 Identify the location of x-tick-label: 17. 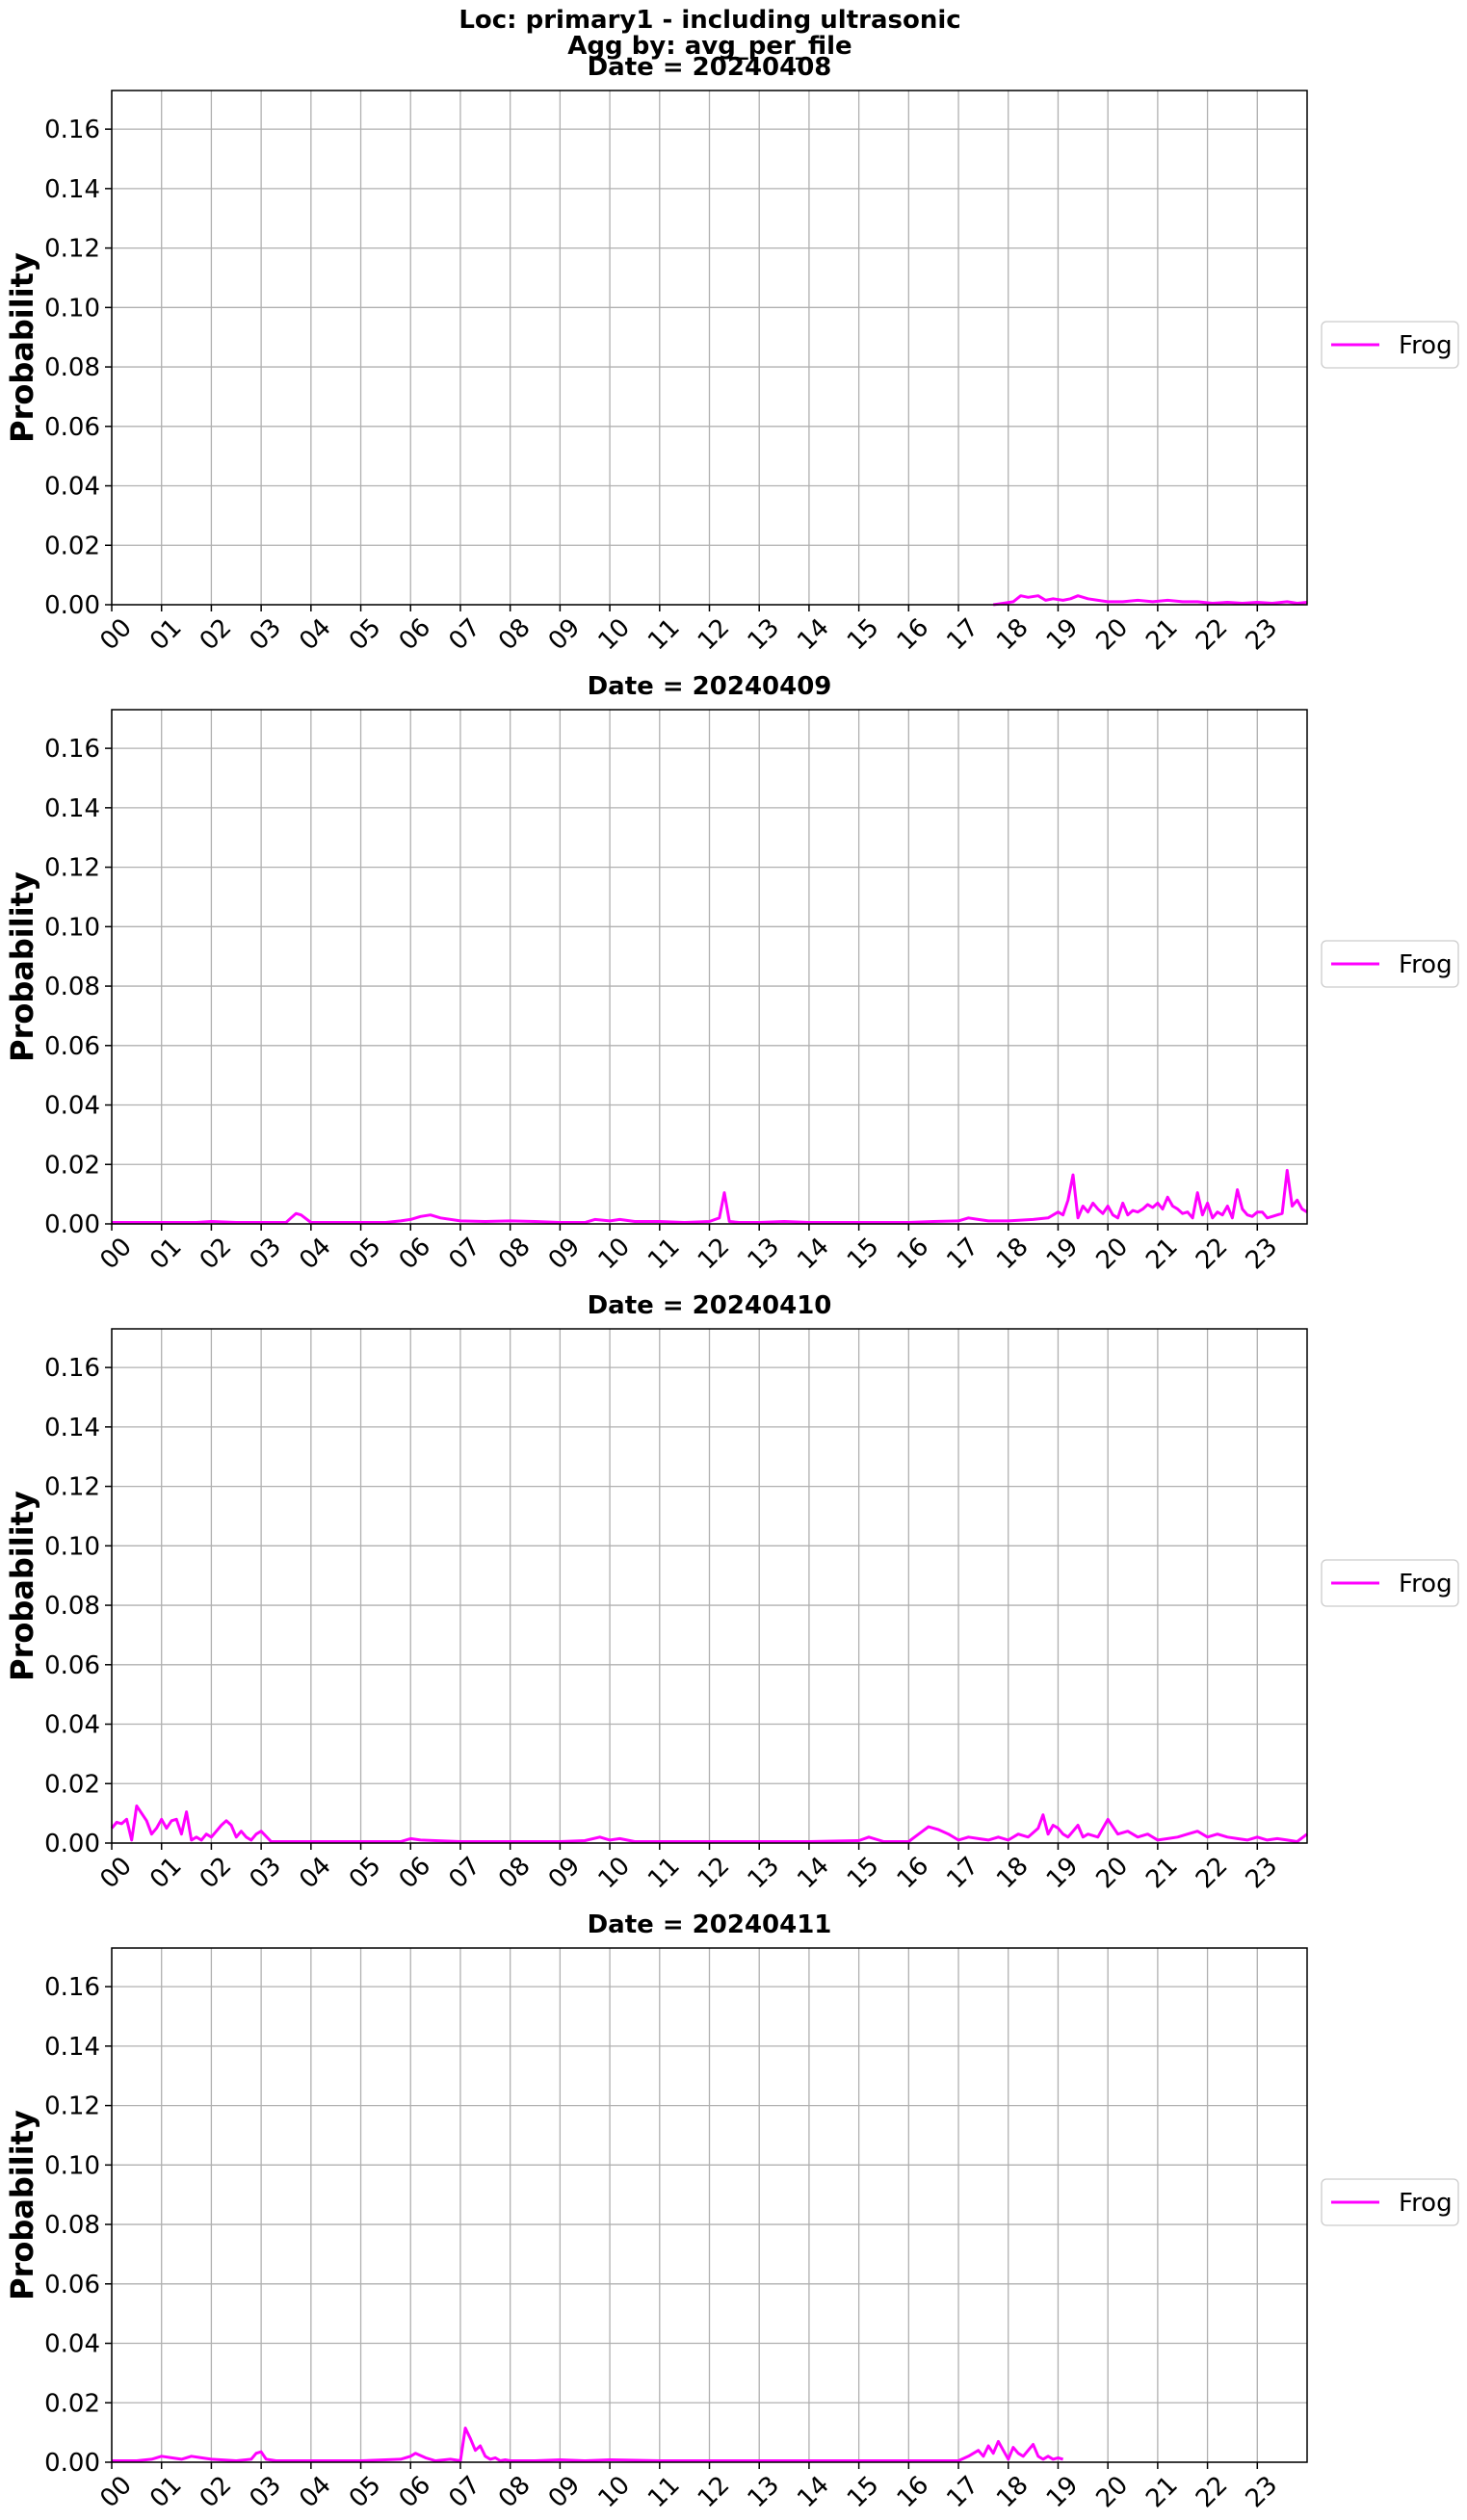
(963, 1873).